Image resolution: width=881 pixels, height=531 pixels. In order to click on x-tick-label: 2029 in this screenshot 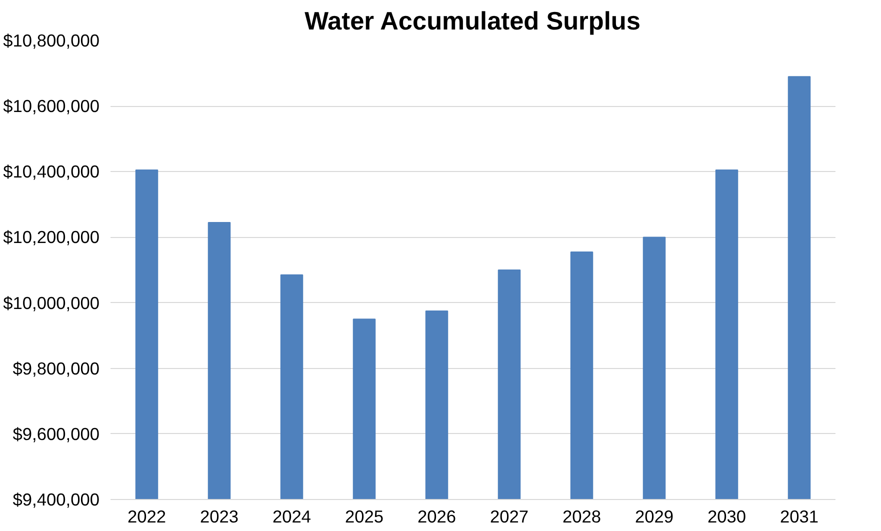, I will do `click(654, 516)`.